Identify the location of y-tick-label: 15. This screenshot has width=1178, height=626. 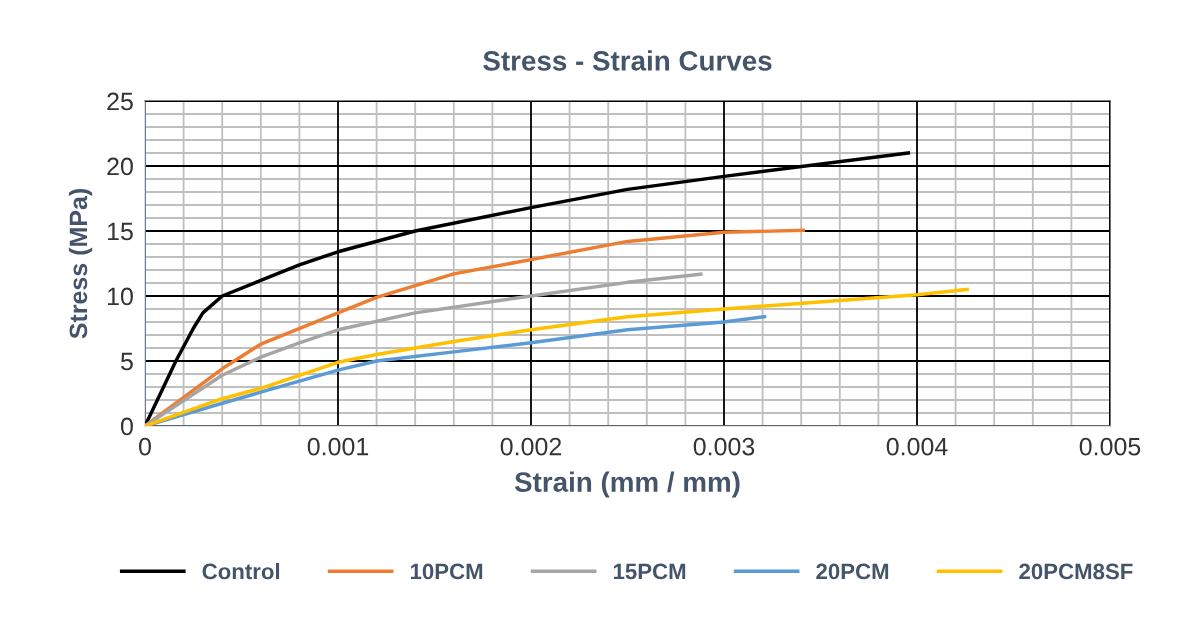
(120, 231).